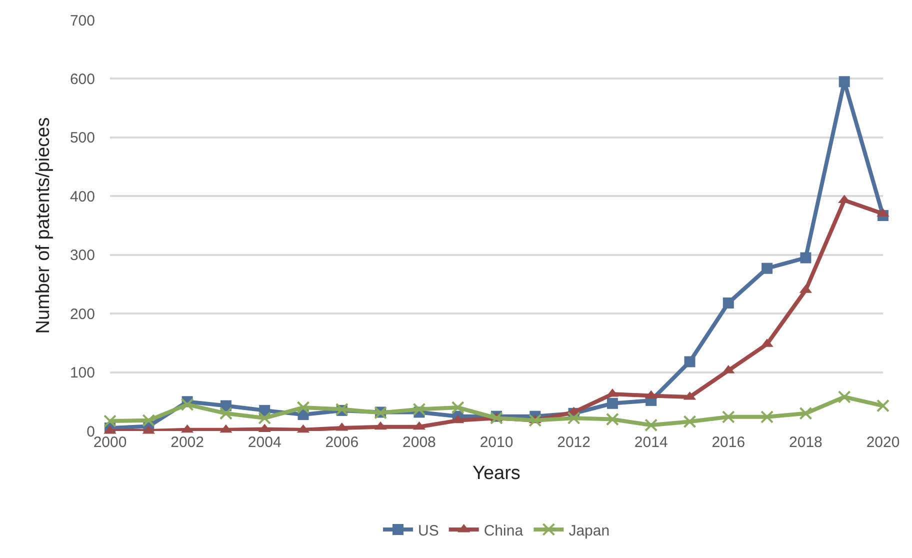  Describe the element at coordinates (82, 21) in the screenshot. I see `y-tick-label: 700` at that location.